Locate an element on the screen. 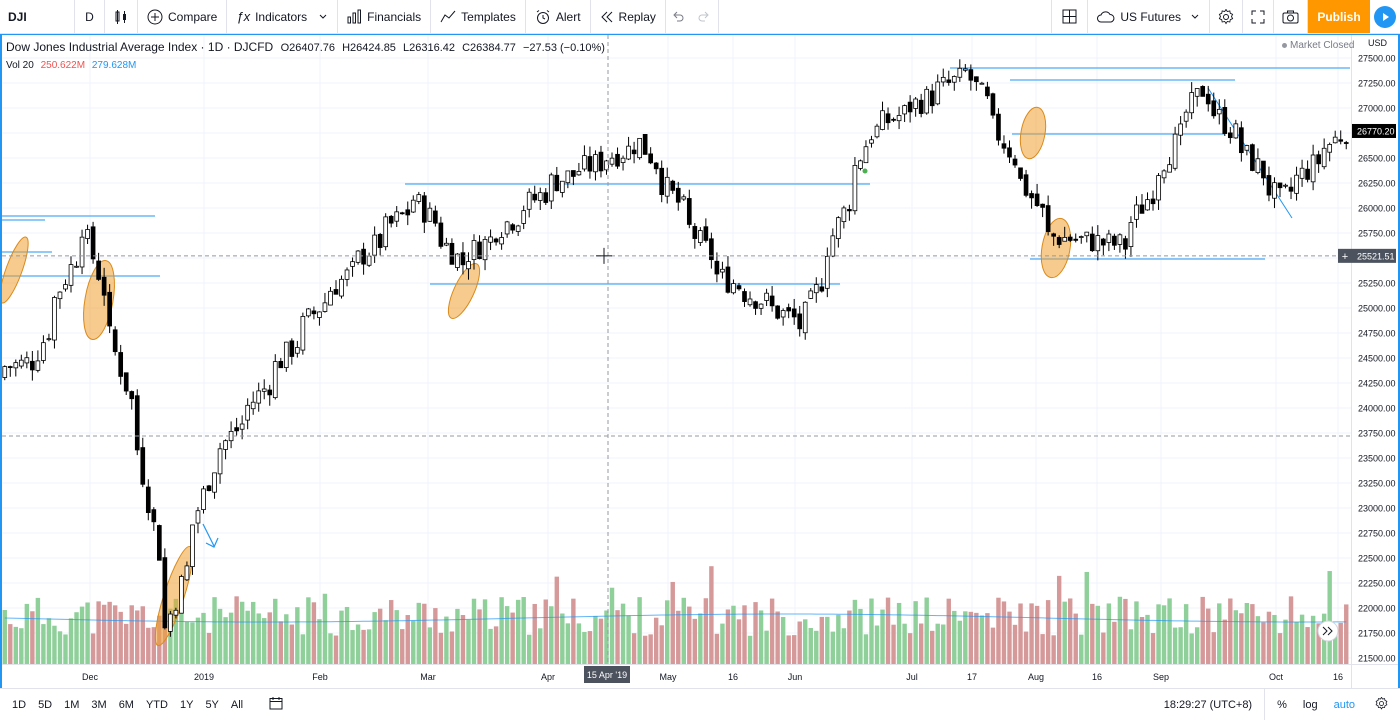  gear-icon is located at coordinates (1226, 16).